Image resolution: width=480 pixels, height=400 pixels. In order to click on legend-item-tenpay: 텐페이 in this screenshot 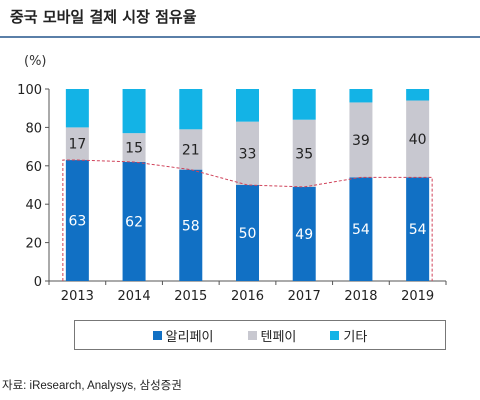, I will do `click(272, 335)`.